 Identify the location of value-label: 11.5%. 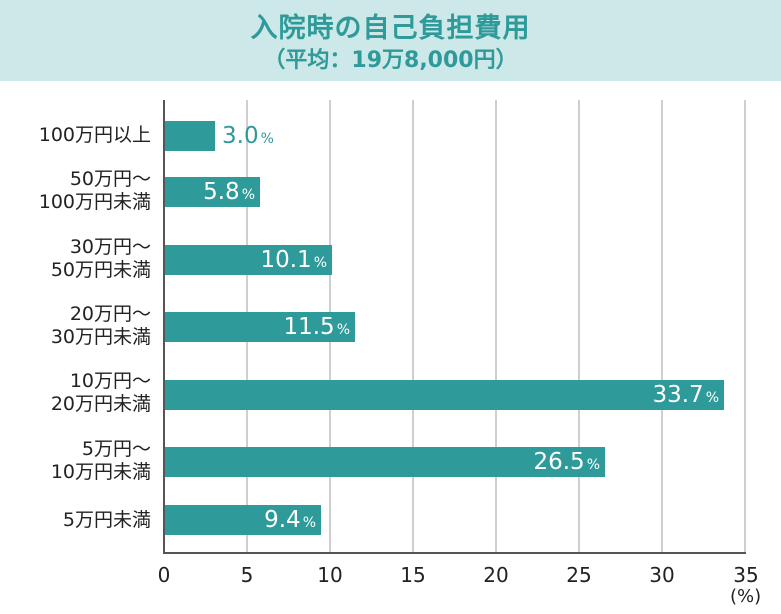
(316, 327).